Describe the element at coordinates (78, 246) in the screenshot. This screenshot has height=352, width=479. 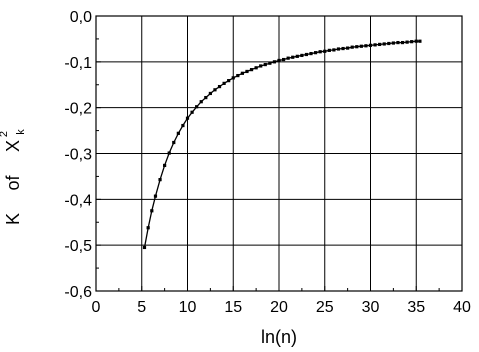
I see `y-tick-label: -0,5` at that location.